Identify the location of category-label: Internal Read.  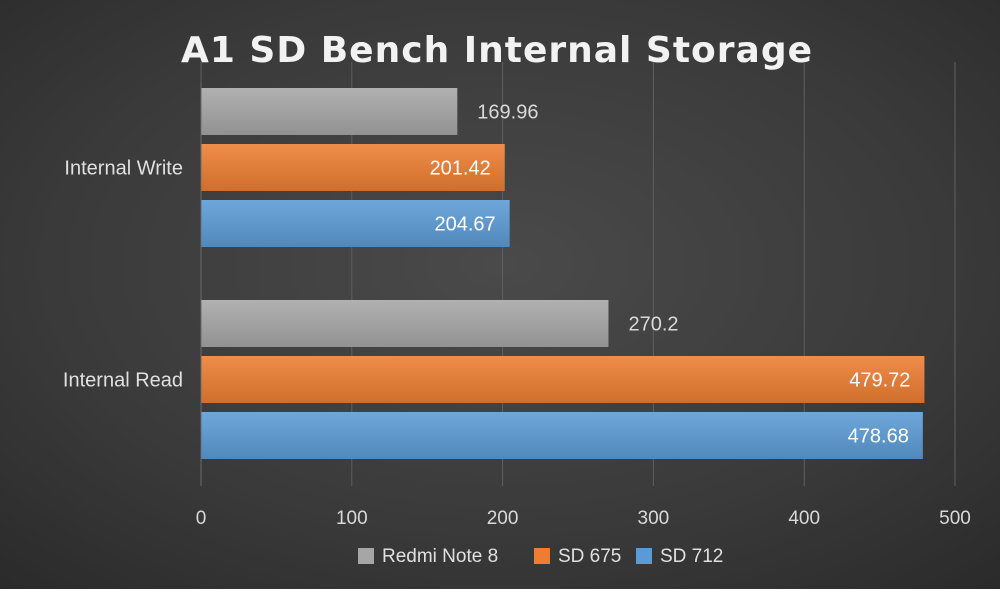
(123, 381).